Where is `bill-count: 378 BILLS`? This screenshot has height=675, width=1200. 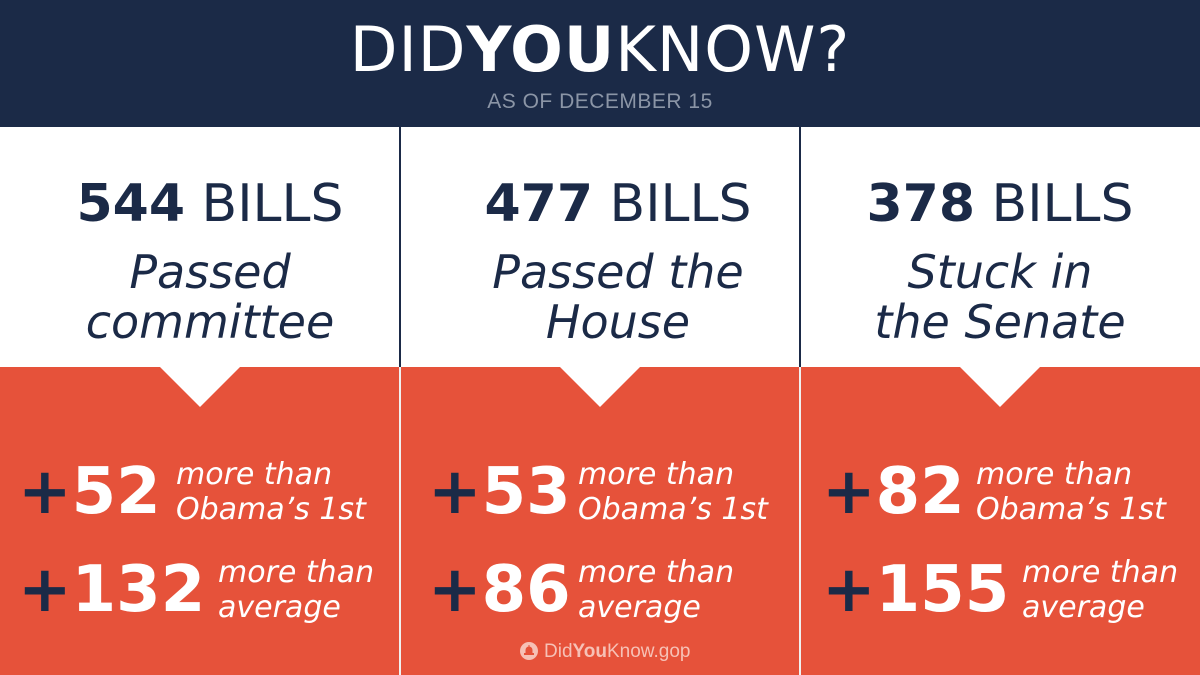
bill-count: 378 BILLS is located at coordinates (1000, 204).